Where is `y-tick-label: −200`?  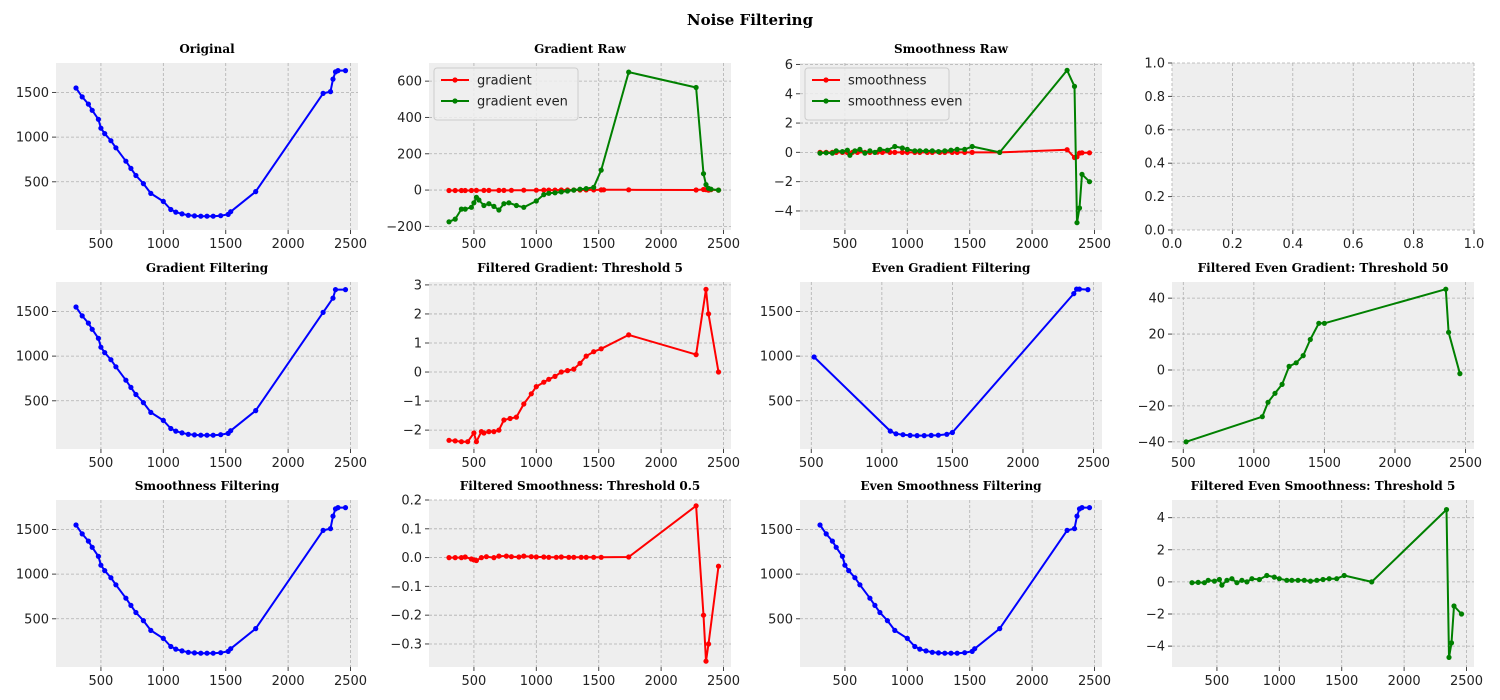
y-tick-label: −200 is located at coordinates (404, 227).